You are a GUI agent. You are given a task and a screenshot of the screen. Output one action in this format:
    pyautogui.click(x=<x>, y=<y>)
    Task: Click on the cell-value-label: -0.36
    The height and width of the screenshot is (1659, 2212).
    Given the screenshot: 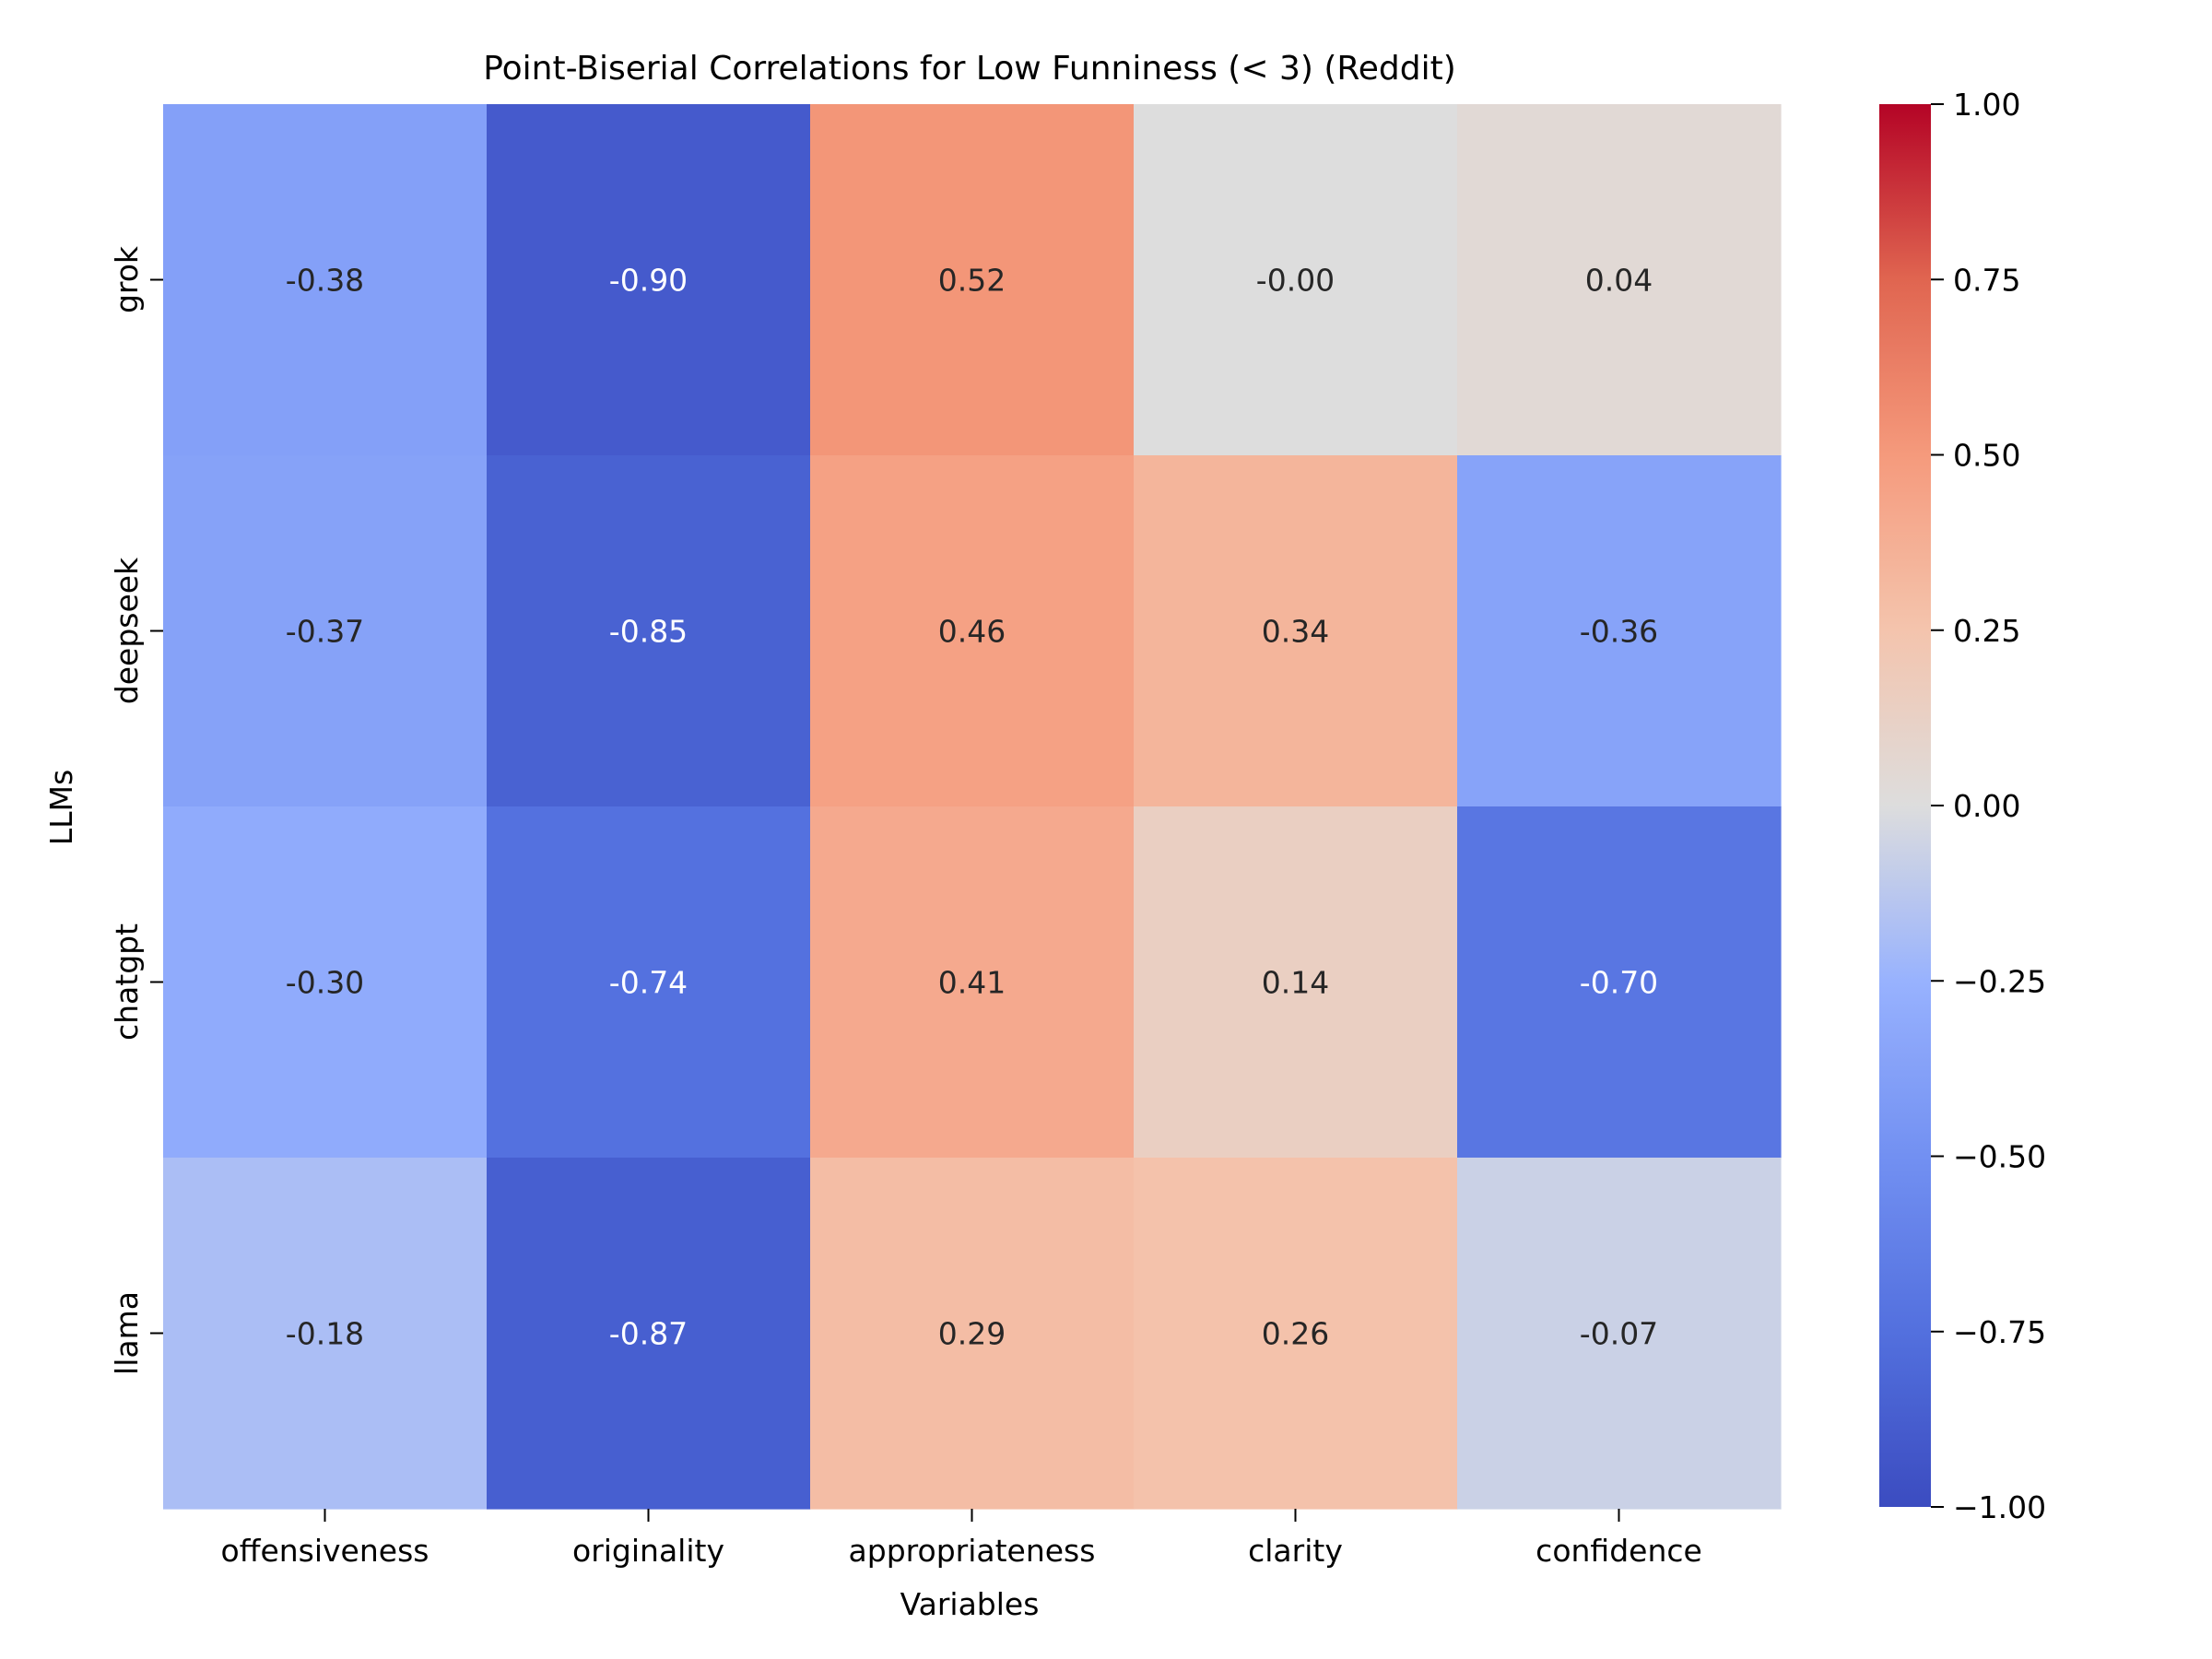 What is the action you would take?
    pyautogui.click(x=1619, y=632)
    